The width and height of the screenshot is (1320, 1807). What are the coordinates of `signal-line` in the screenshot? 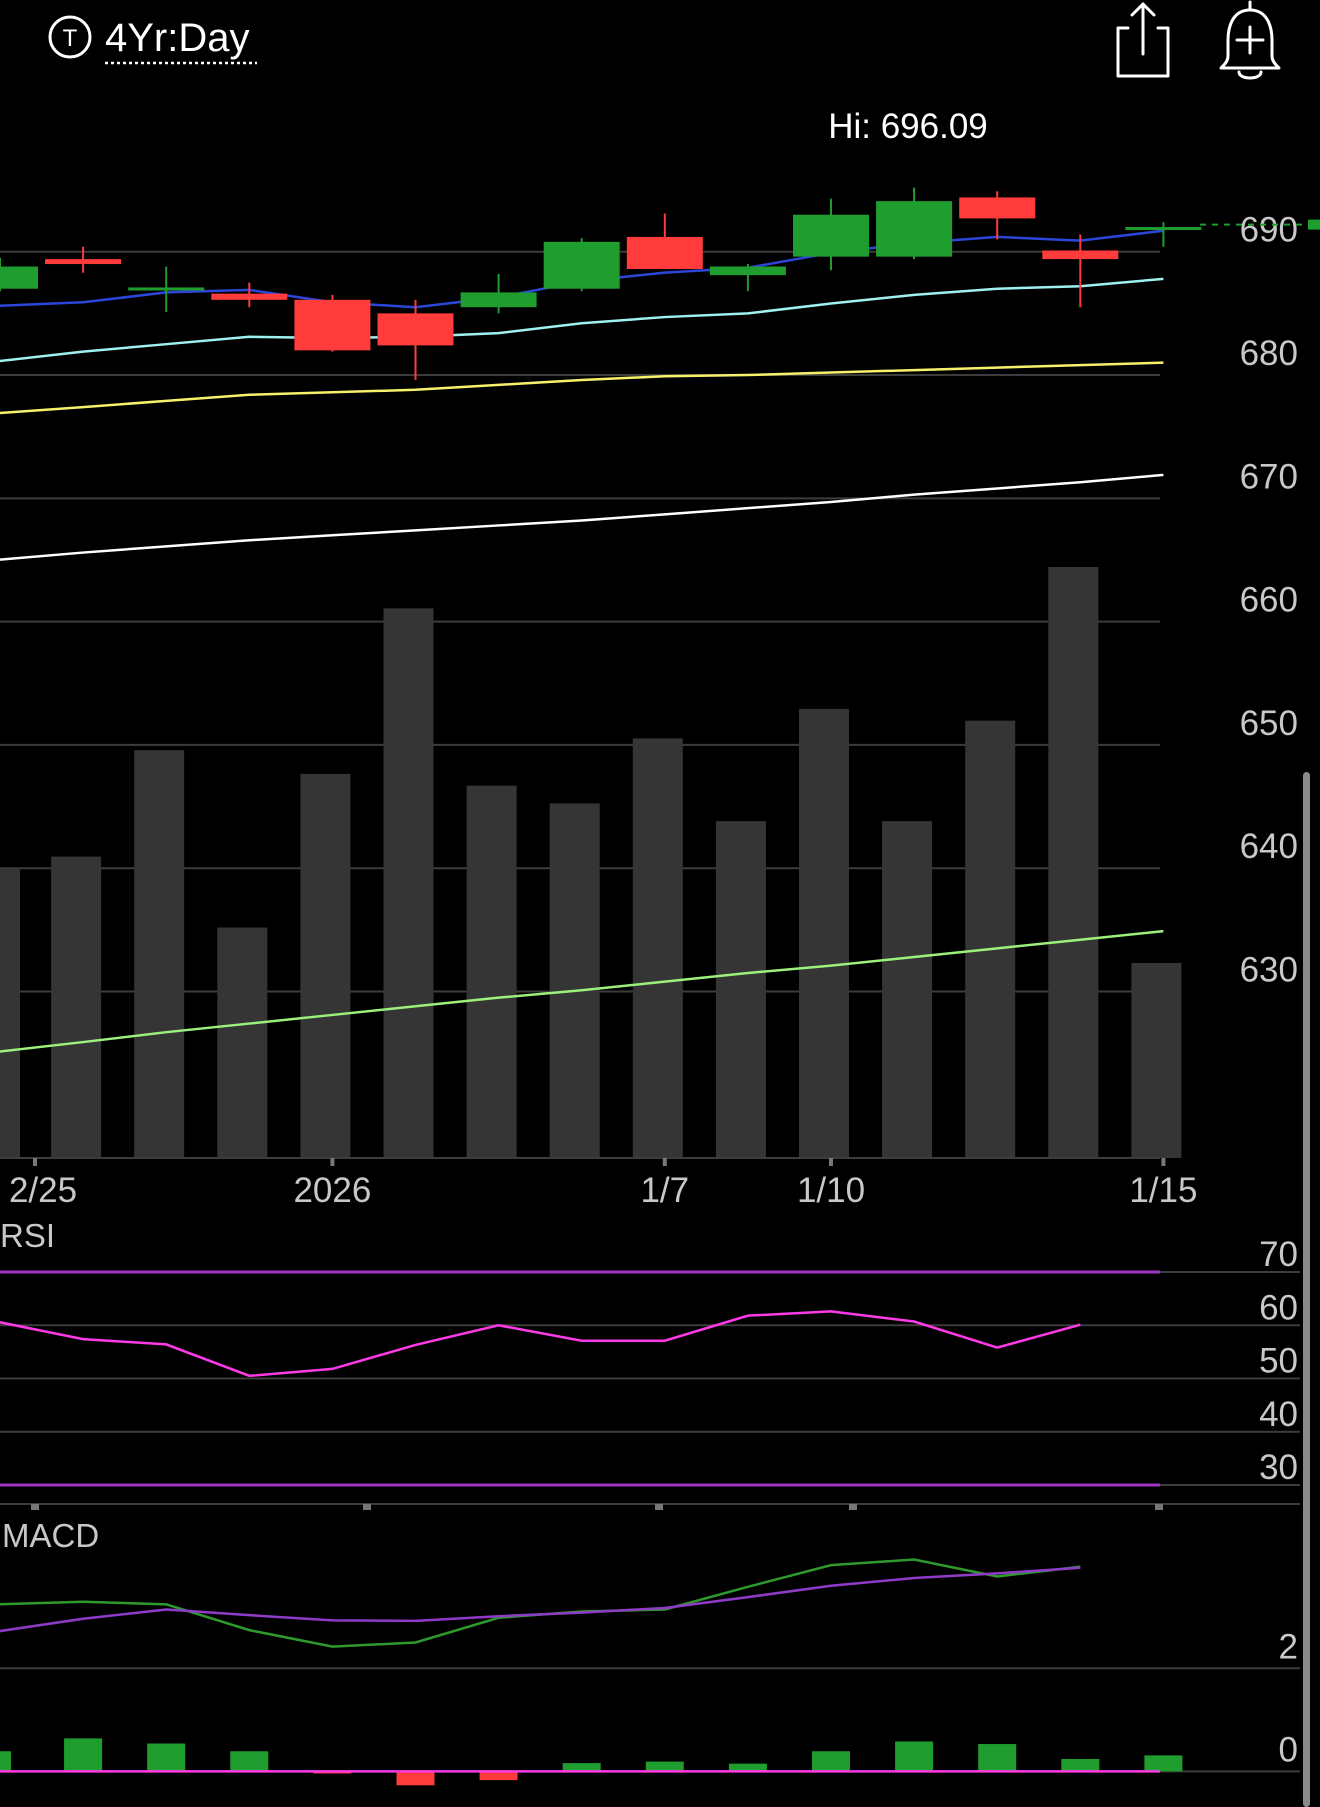 It's located at (540, 1599).